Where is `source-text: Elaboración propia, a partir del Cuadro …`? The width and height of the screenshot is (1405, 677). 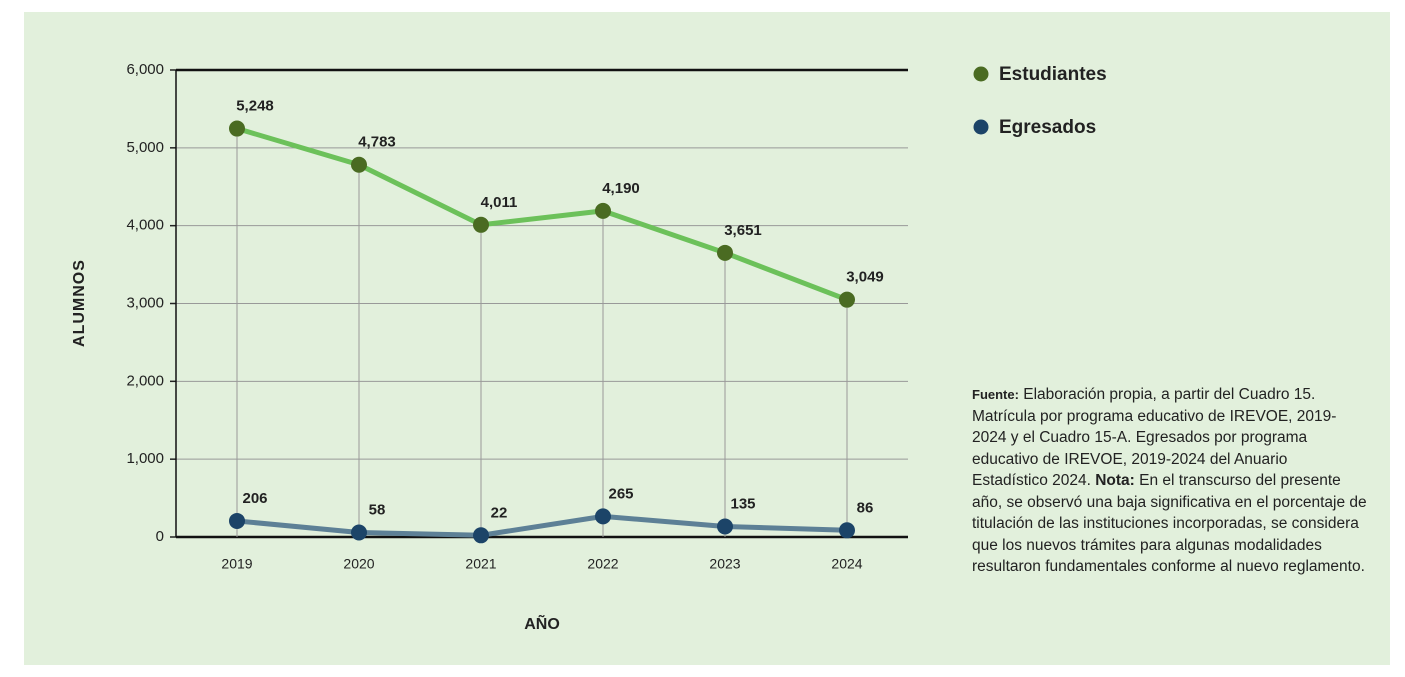 source-text: Elaboración propia, a partir del Cuadro … is located at coordinates (1154, 437).